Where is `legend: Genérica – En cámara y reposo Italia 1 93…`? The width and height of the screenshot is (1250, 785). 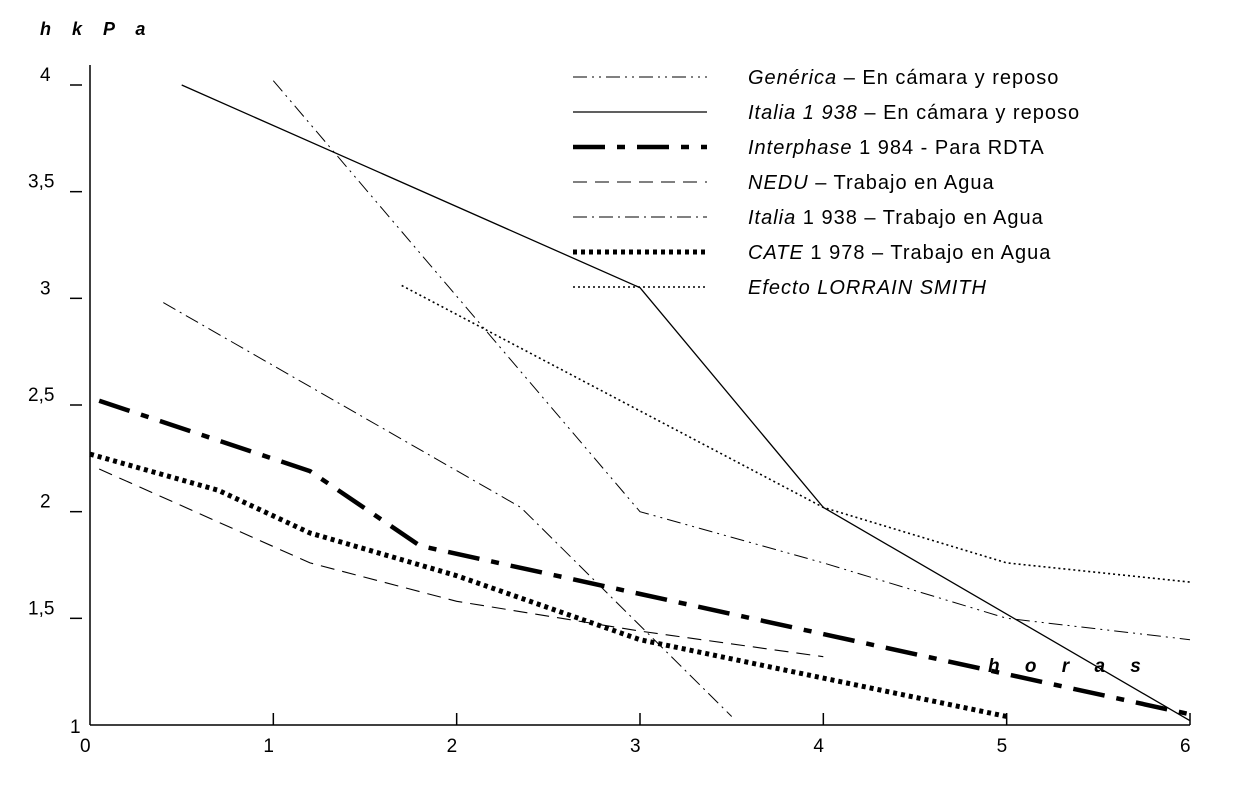 legend: Genérica – En cámara y reposo Italia 1 93… is located at coordinates (826, 183).